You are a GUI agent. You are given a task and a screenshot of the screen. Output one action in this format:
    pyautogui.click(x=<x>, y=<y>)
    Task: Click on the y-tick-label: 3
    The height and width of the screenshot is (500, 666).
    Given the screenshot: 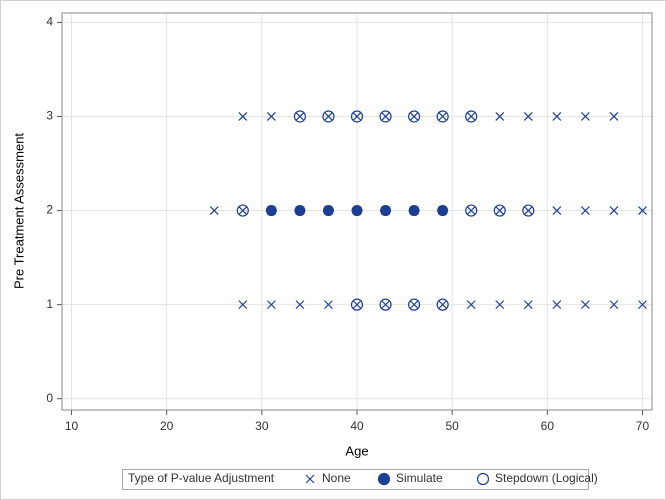 What is the action you would take?
    pyautogui.click(x=49, y=116)
    